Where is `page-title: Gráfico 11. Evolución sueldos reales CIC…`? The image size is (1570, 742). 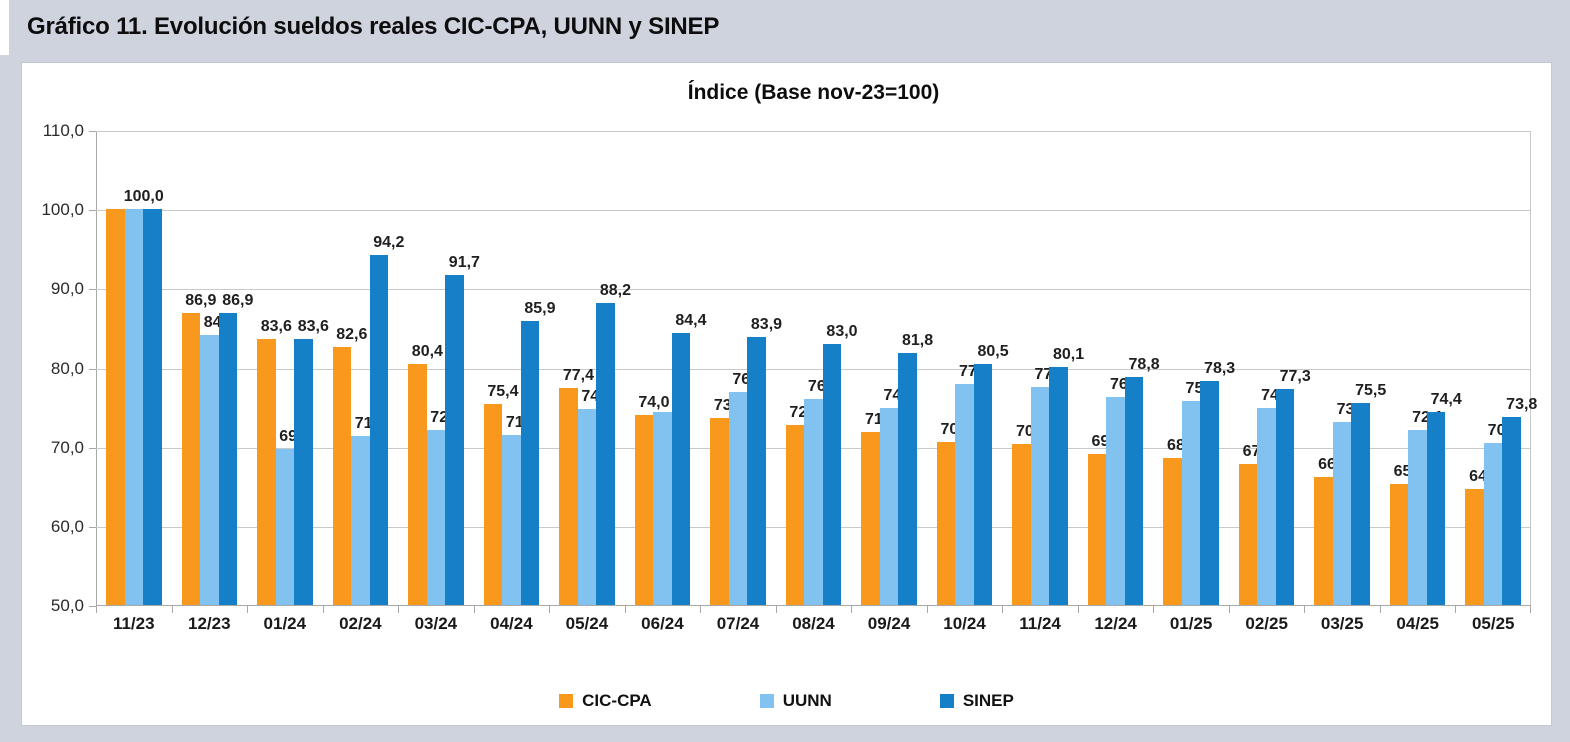 page-title: Gráfico 11. Evolución sueldos reales CIC… is located at coordinates (373, 26).